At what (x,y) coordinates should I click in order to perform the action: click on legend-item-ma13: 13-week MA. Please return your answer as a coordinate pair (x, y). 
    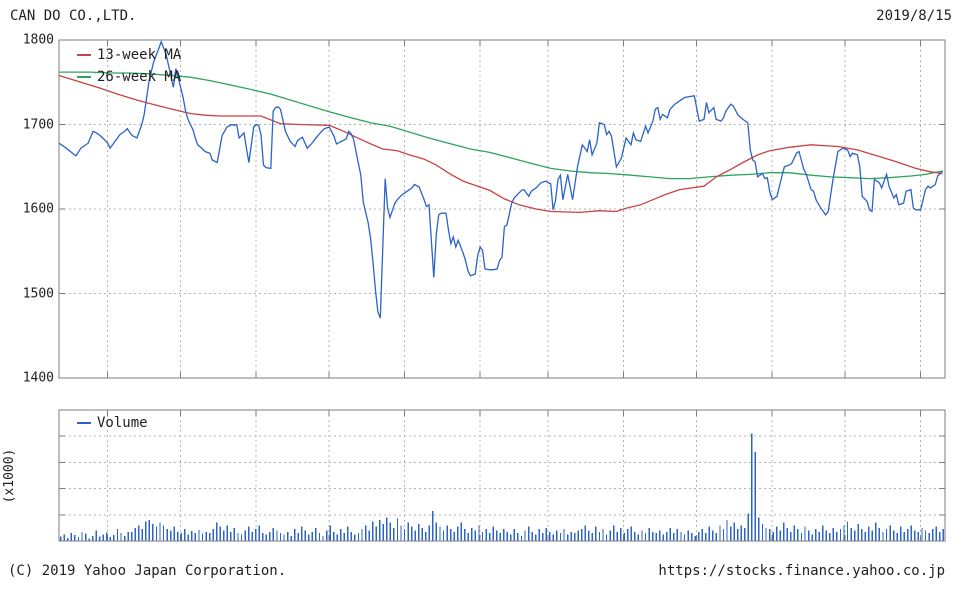
    Looking at the image, I should click on (129, 55).